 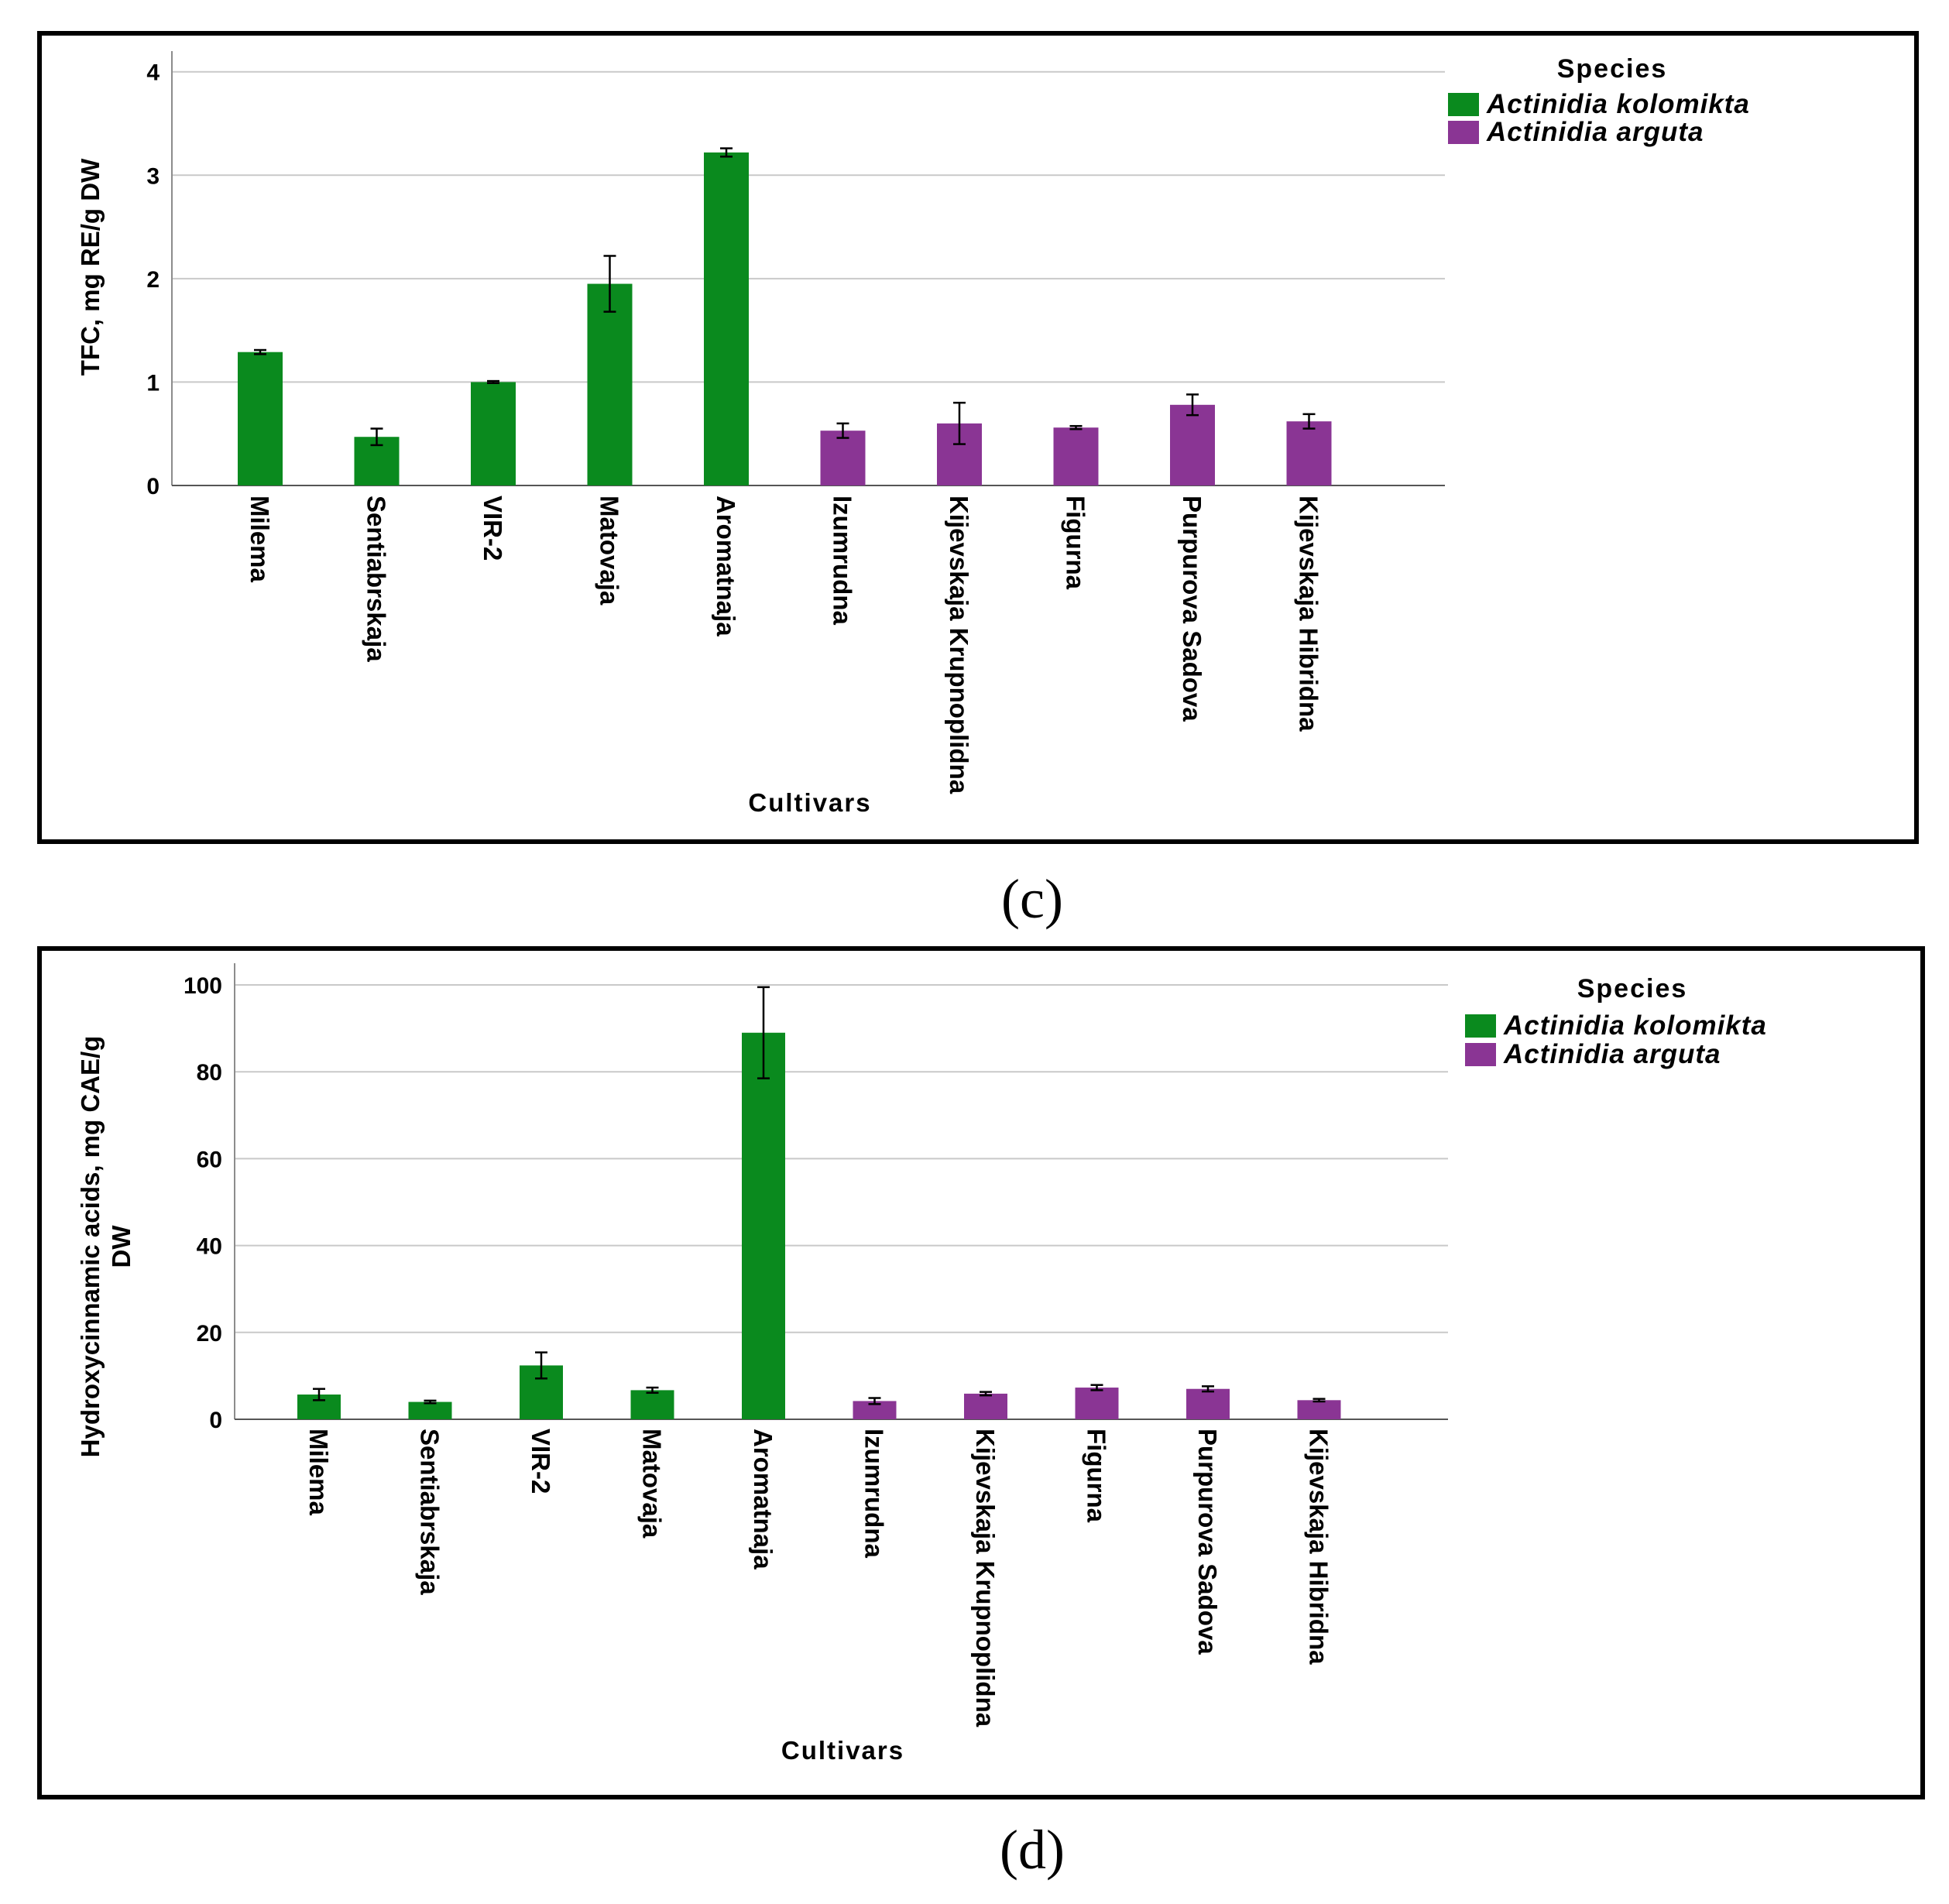 I want to click on panel-label-c: (c), so click(x=1032, y=899).